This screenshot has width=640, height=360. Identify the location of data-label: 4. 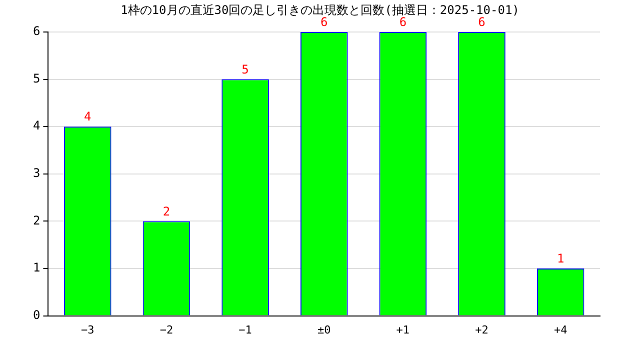
(88, 117).